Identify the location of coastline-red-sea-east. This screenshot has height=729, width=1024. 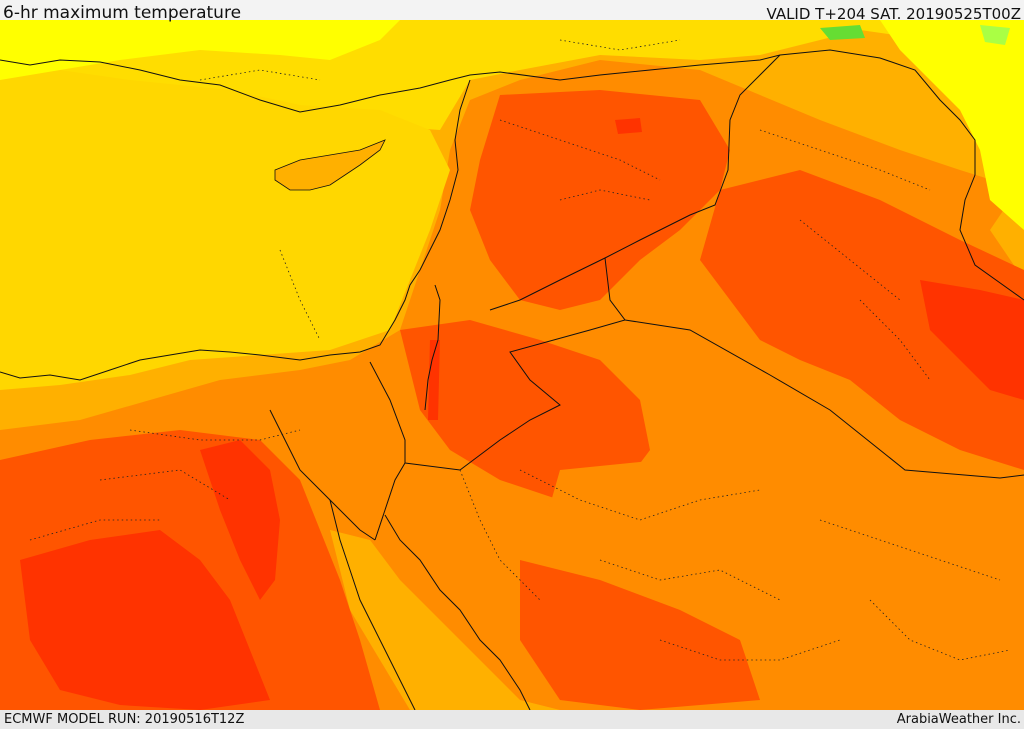
(457, 612).